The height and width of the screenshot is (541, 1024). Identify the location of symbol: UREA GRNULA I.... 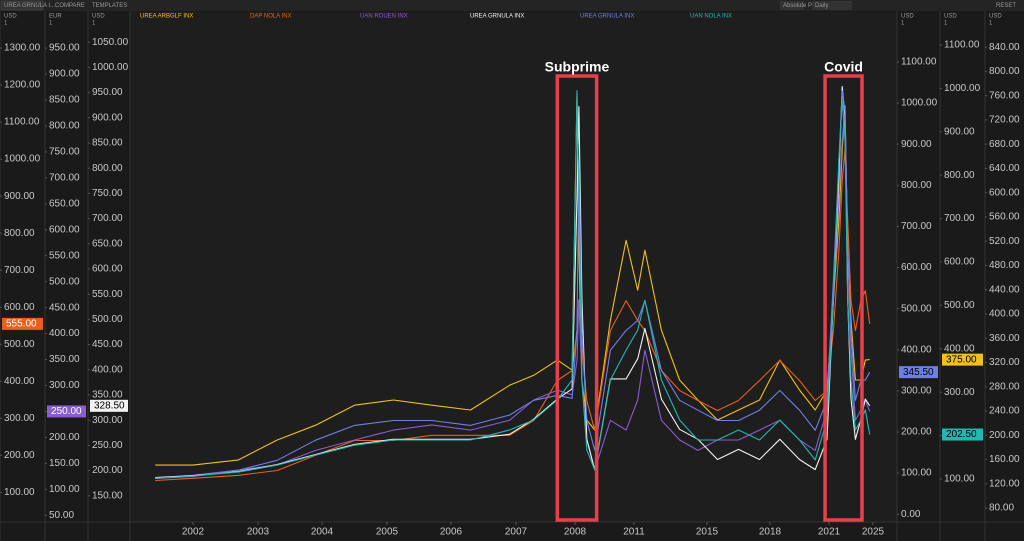
(29, 6).